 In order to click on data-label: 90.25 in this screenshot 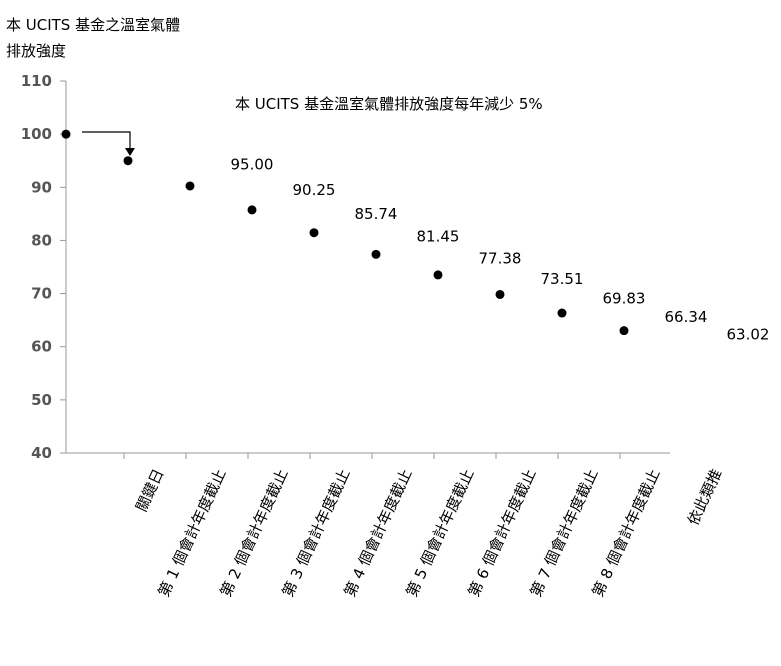, I will do `click(314, 190)`.